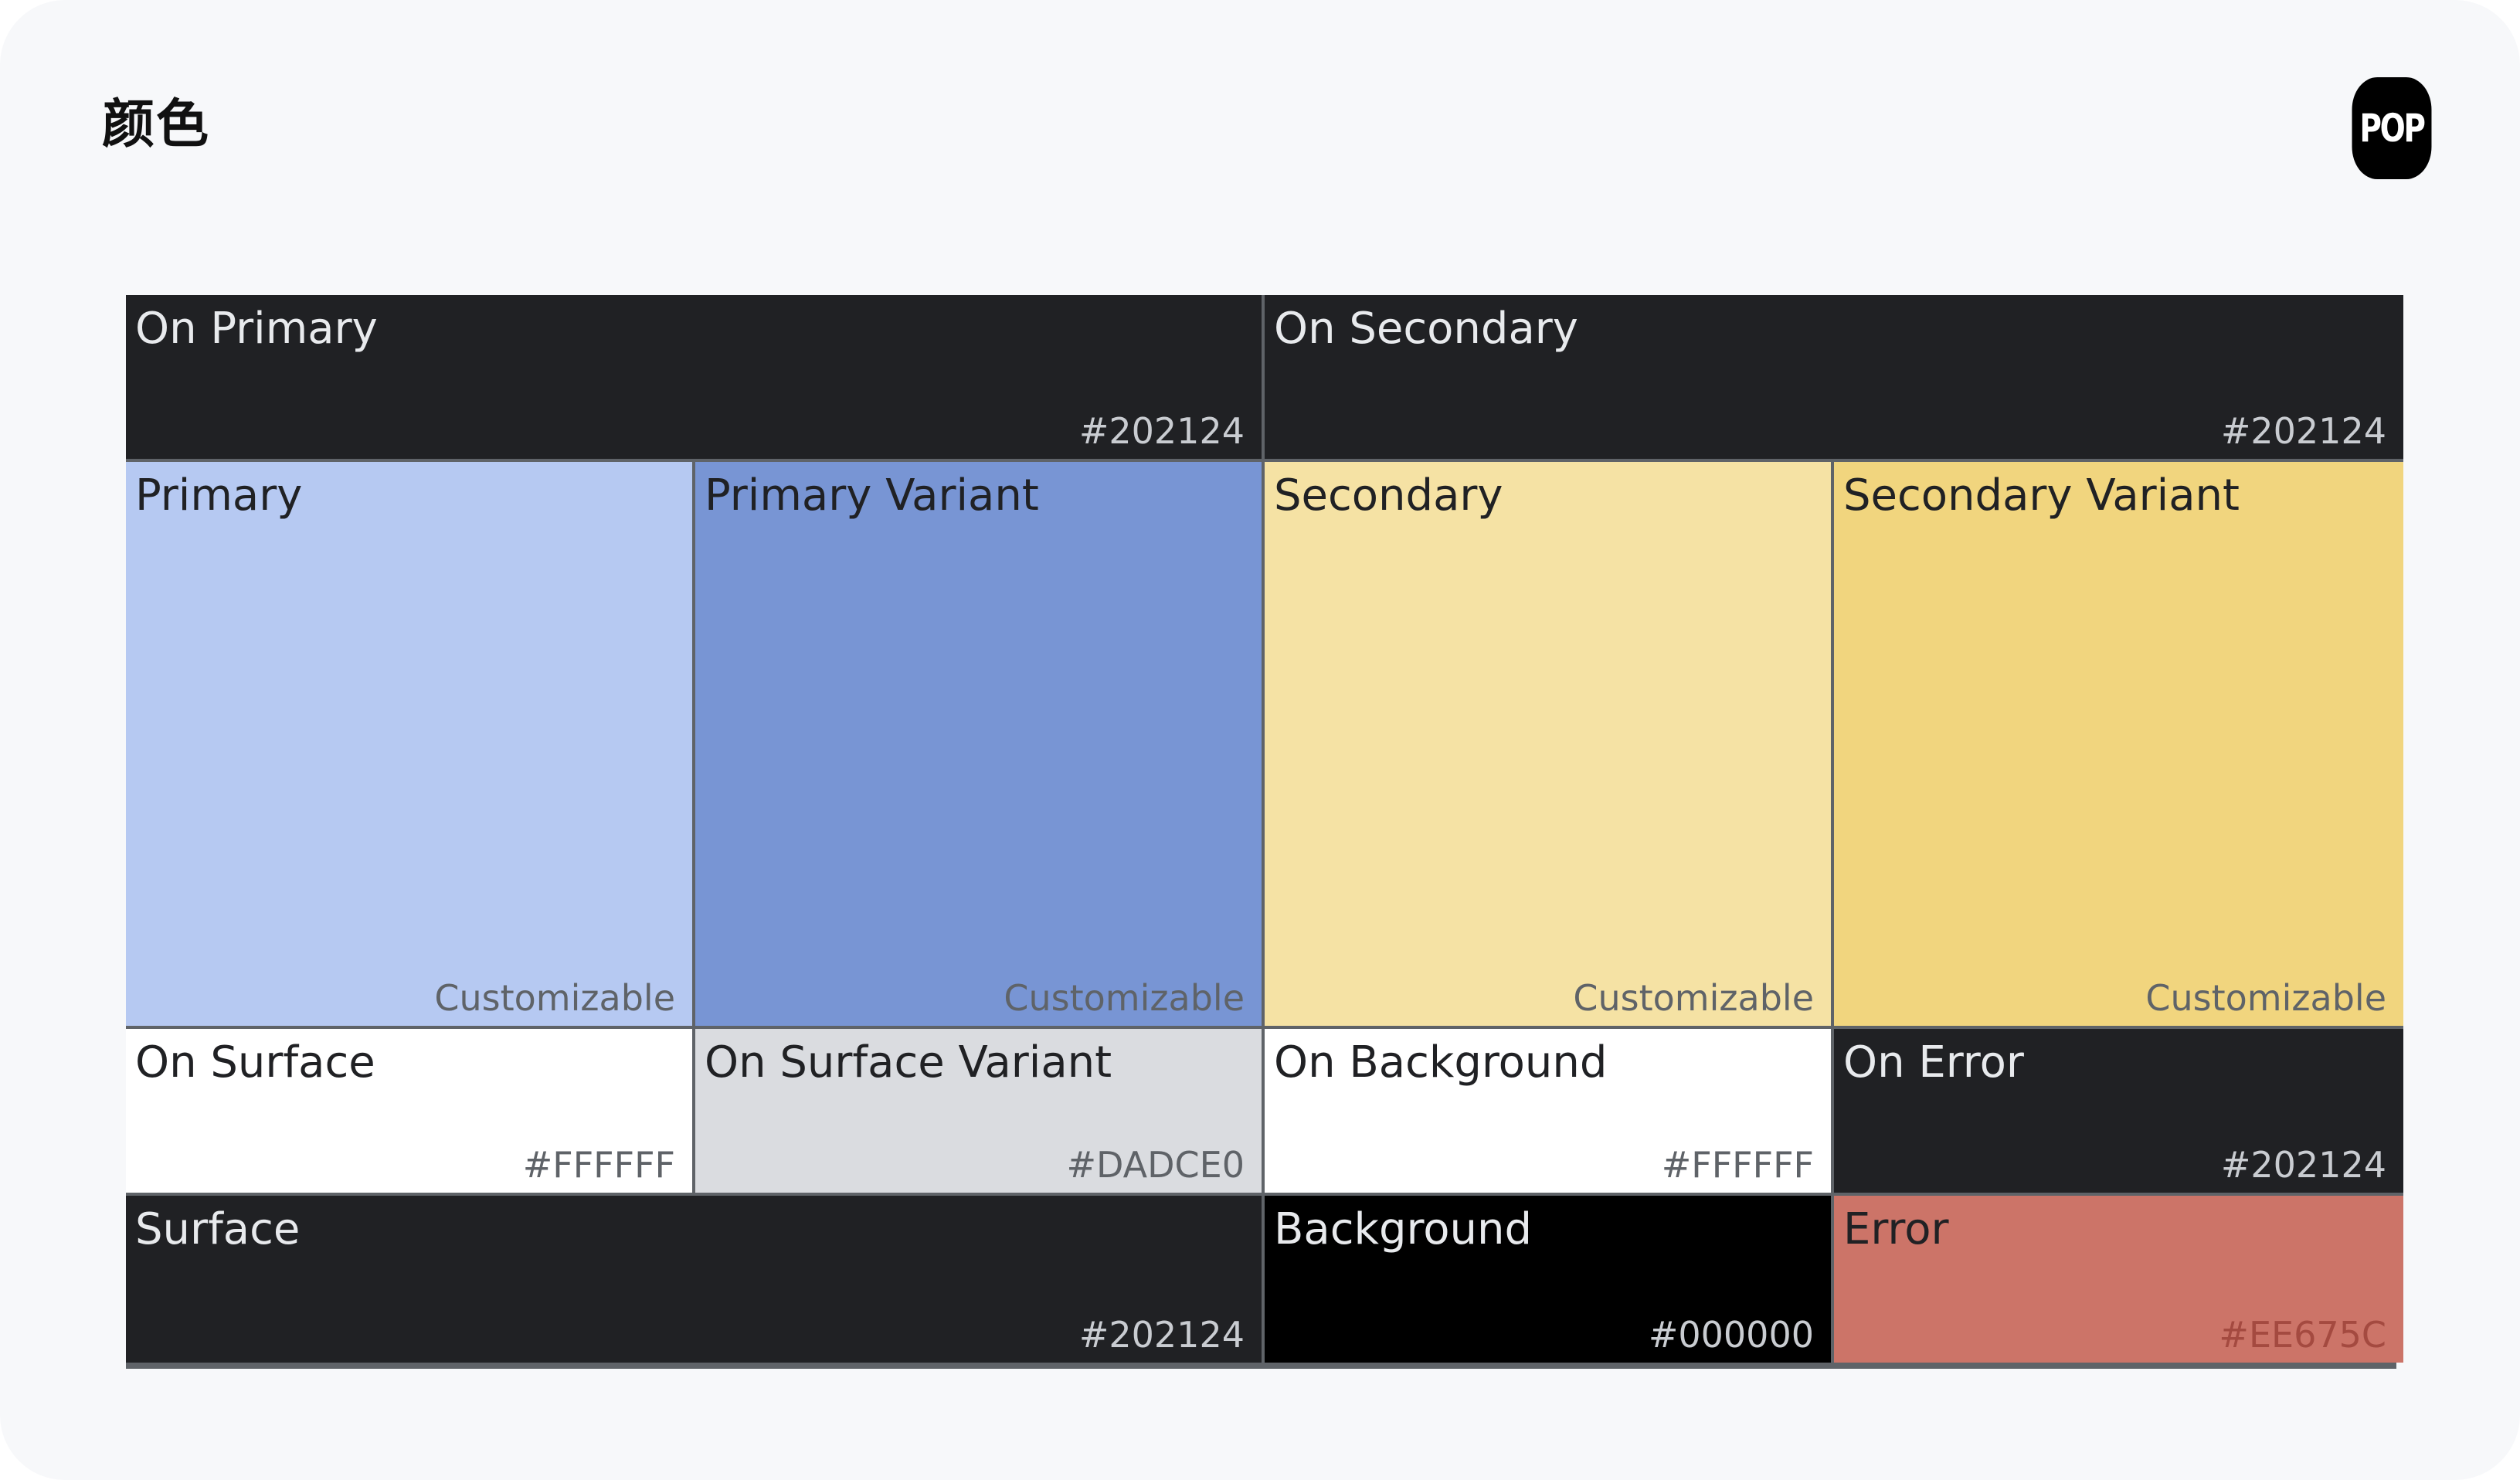 The image size is (2520, 1480). Describe the element at coordinates (1441, 1063) in the screenshot. I see `swatch-name: On Background` at that location.